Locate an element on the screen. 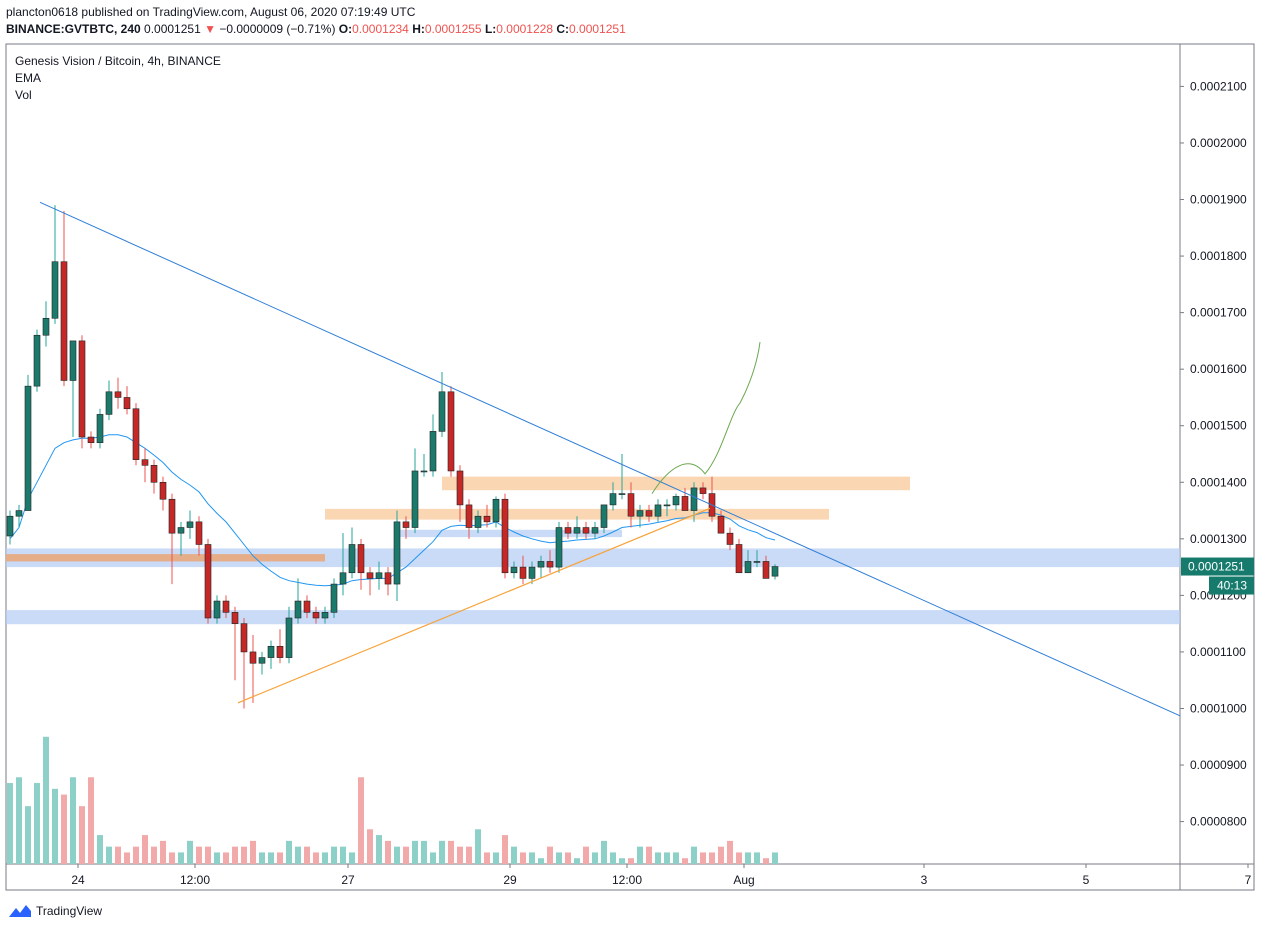  time-tick-label: 29 is located at coordinates (510, 880).